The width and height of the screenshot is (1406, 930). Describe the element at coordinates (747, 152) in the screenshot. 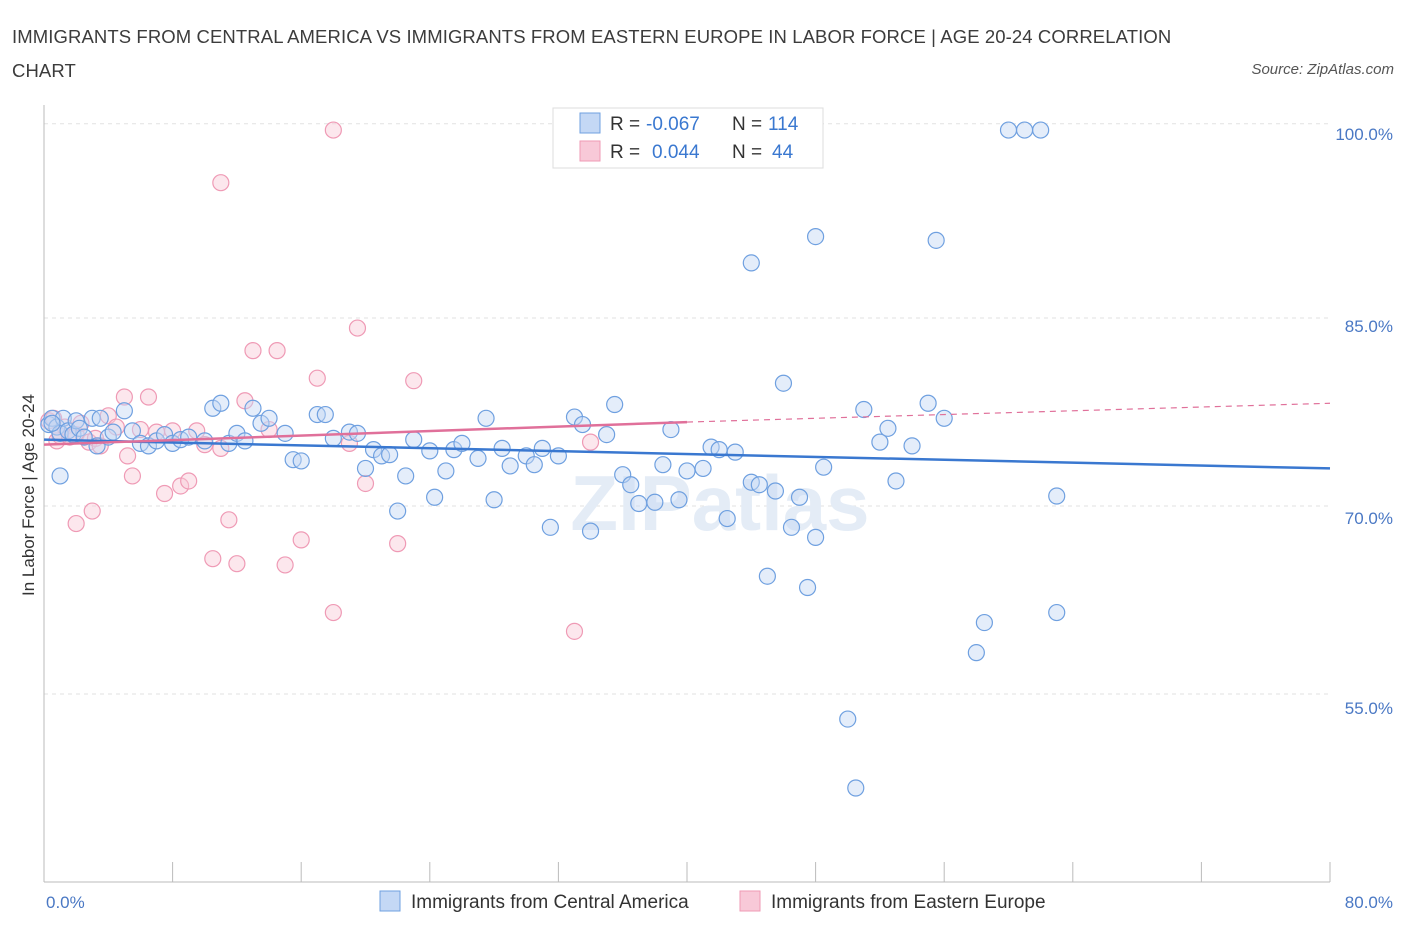

I see `legend-n-label-2: N =` at that location.